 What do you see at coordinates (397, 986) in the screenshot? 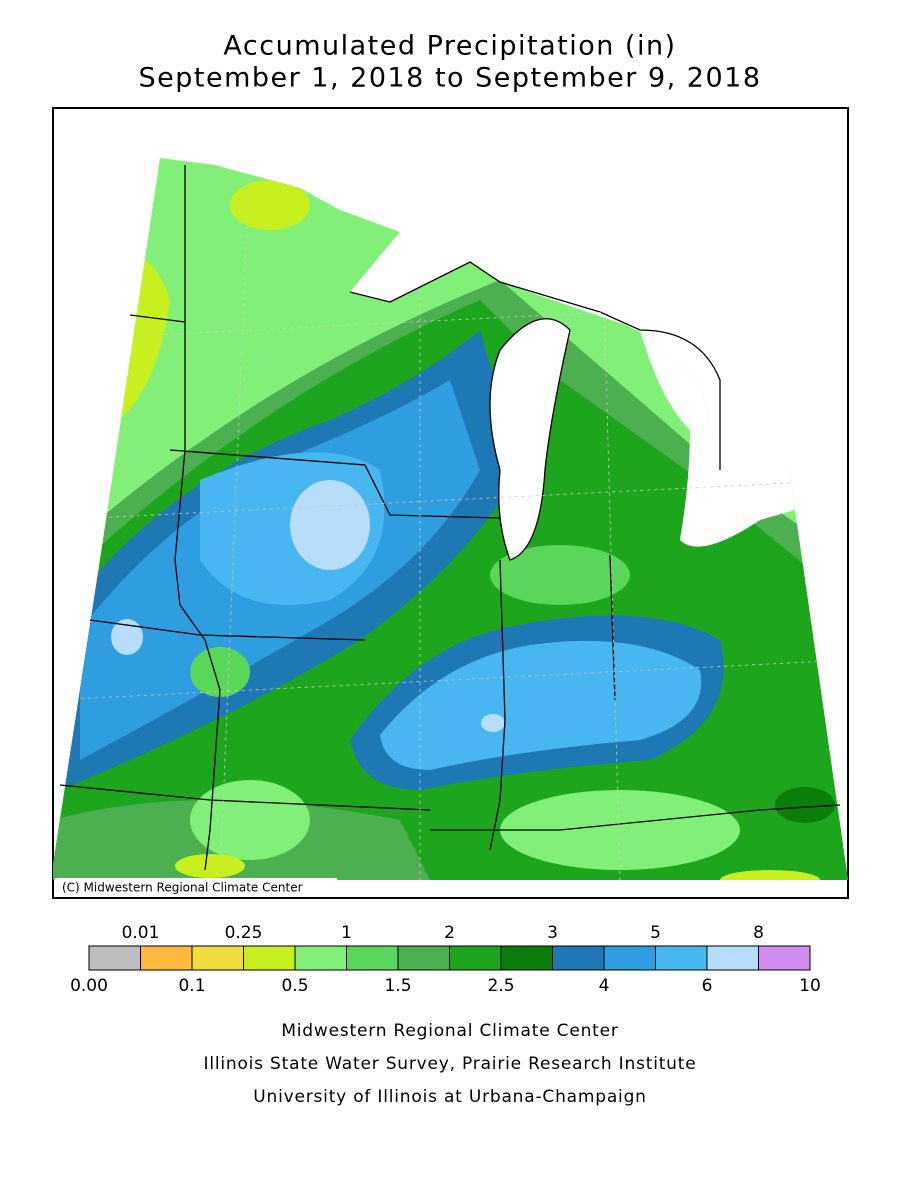
I see `legend-lower-label: 1.5` at bounding box center [397, 986].